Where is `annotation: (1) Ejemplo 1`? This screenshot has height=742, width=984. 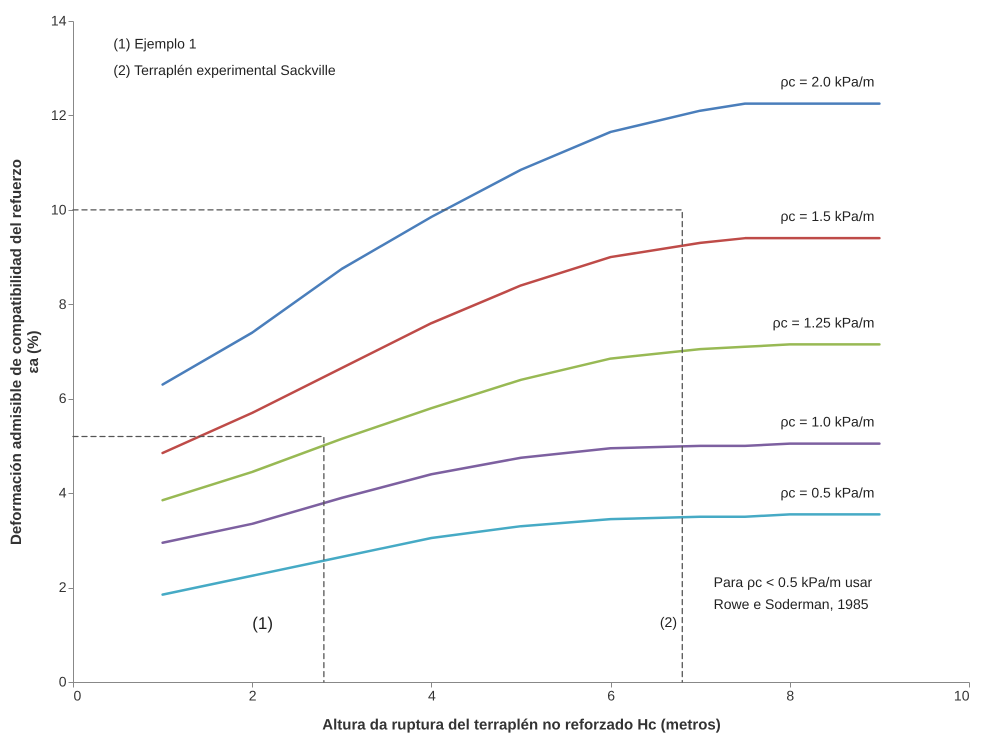
annotation: (1) Ejemplo 1 is located at coordinates (155, 44).